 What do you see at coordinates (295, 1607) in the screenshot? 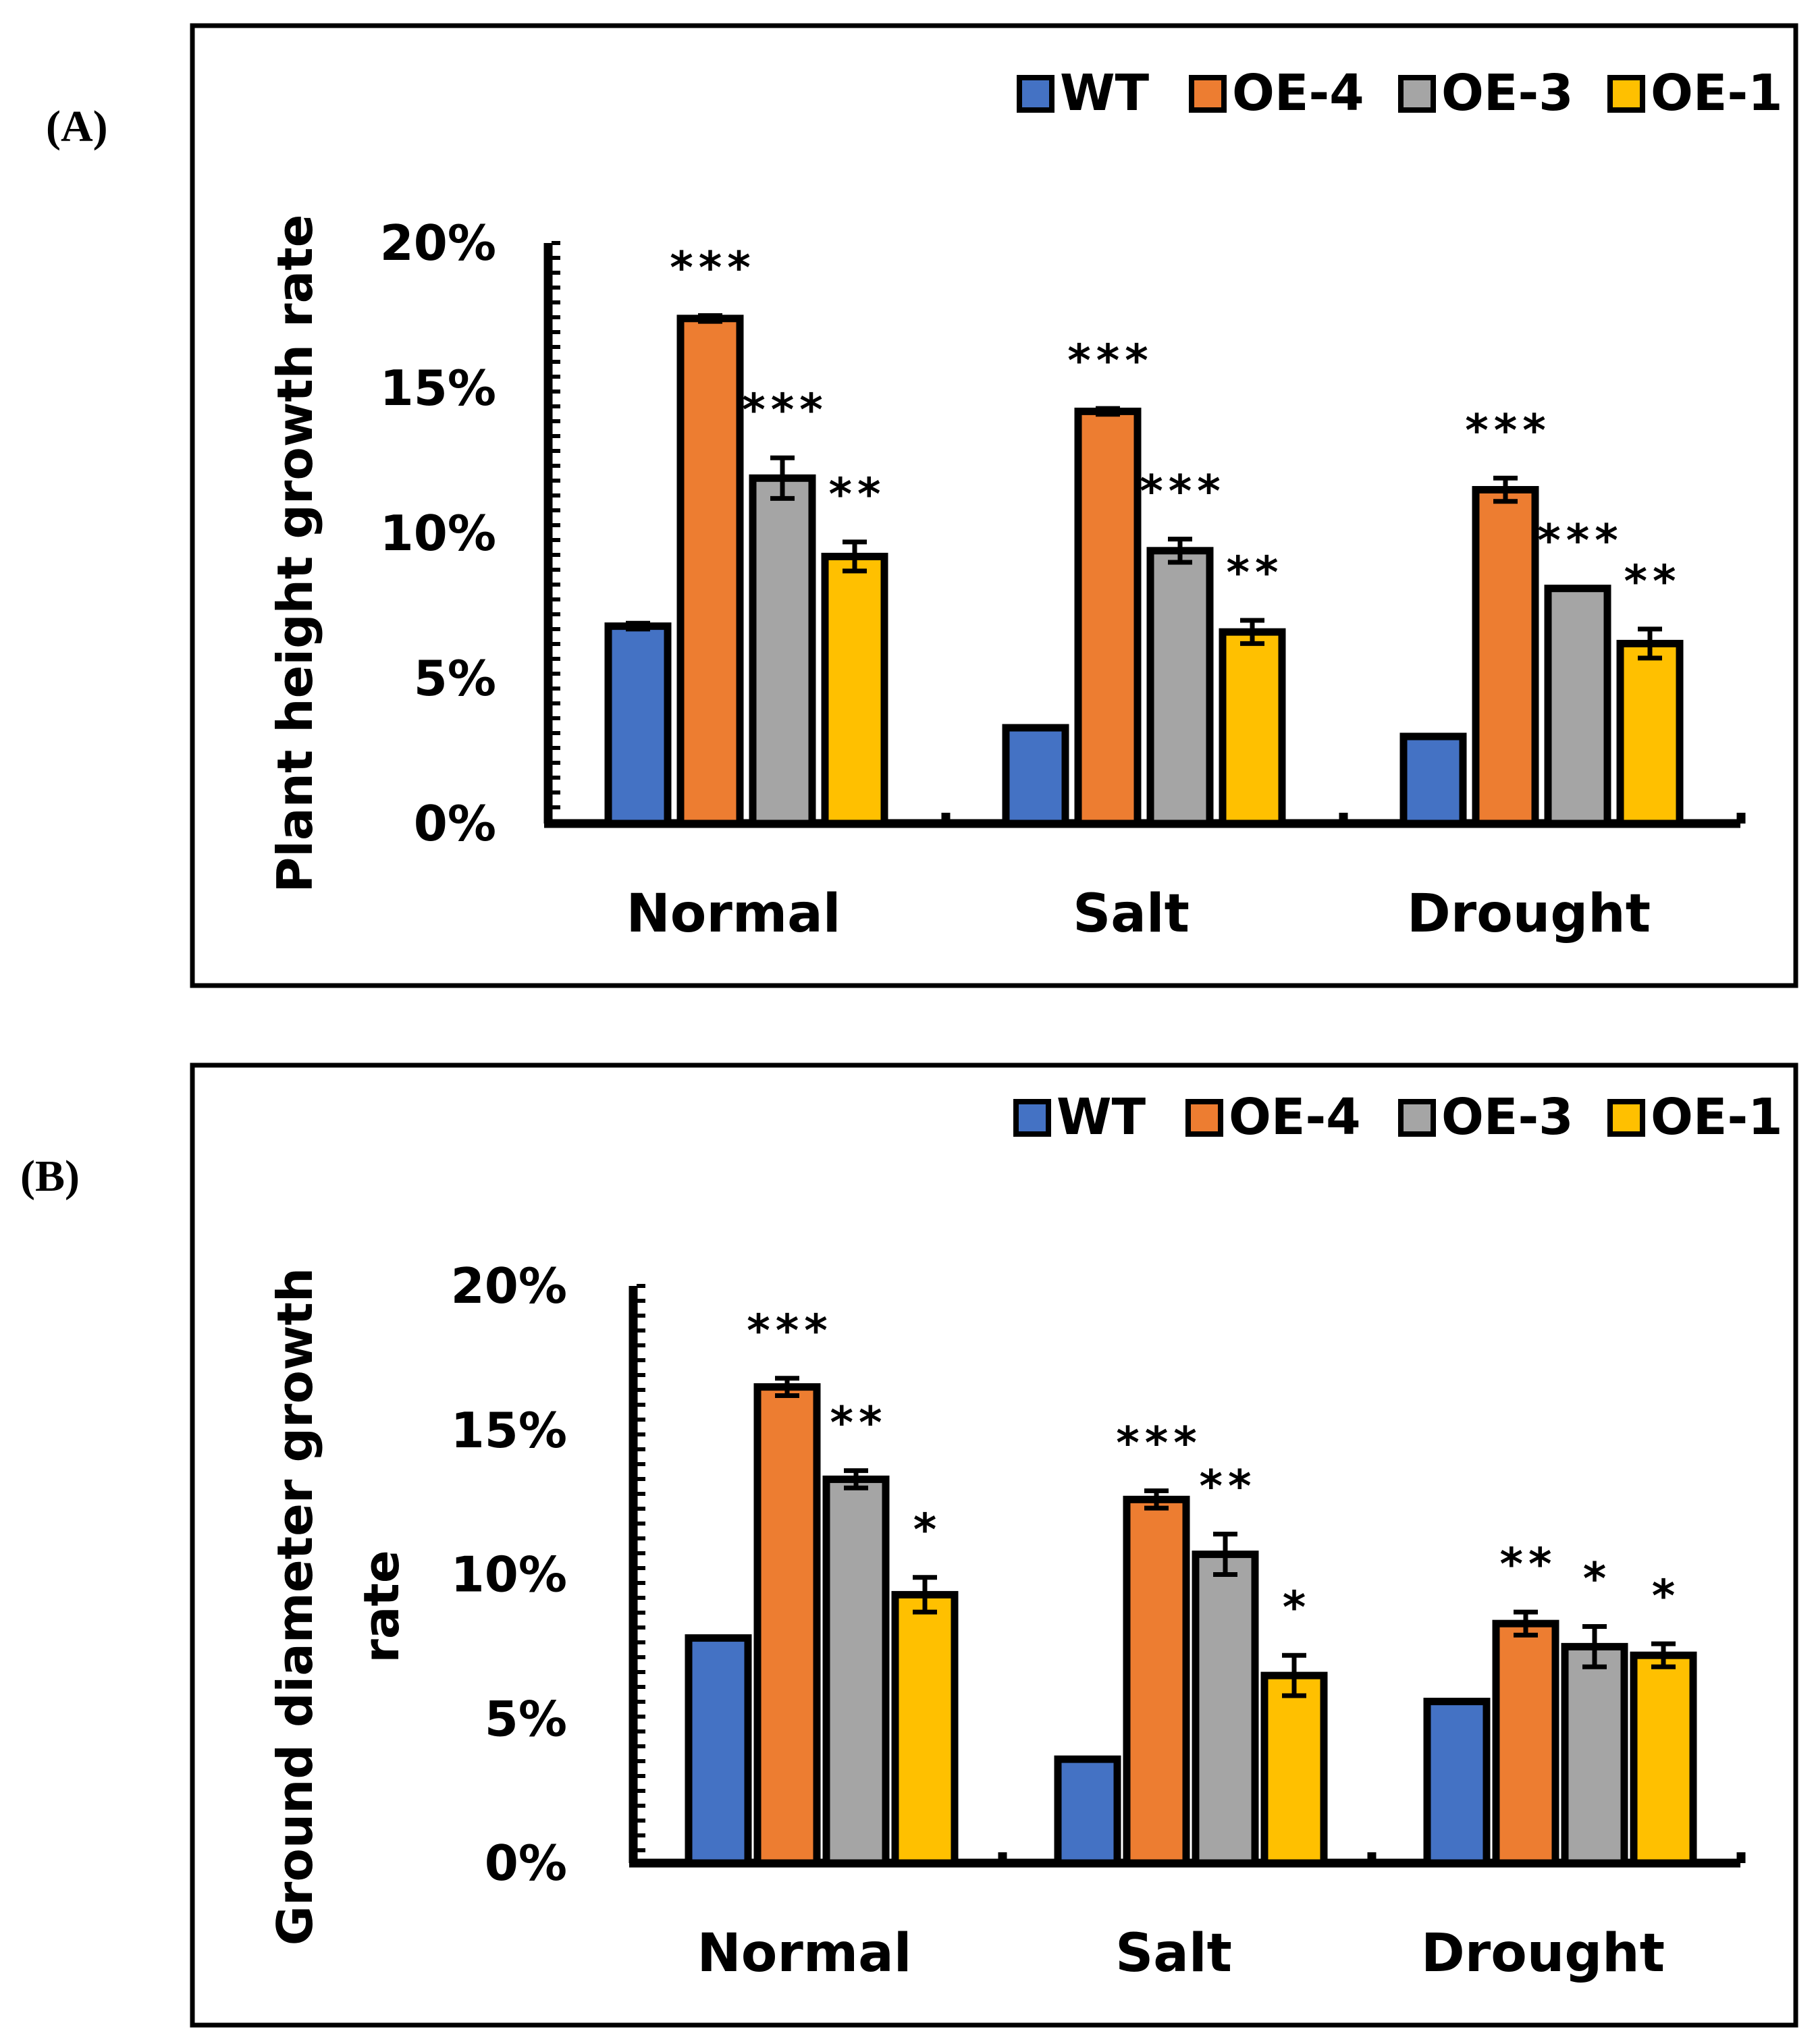
I see `y-axis-label: Ground diameter growth` at bounding box center [295, 1607].